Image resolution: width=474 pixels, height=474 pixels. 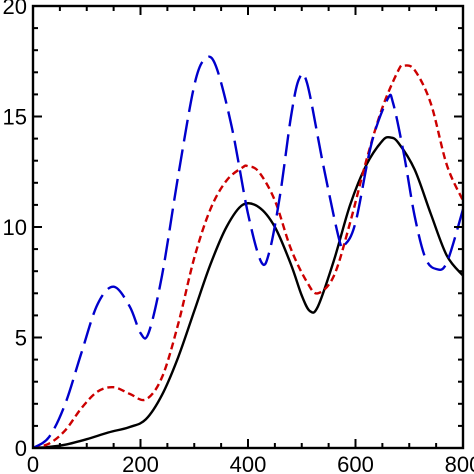 I want to click on x-tick-label: 400, so click(x=248, y=463).